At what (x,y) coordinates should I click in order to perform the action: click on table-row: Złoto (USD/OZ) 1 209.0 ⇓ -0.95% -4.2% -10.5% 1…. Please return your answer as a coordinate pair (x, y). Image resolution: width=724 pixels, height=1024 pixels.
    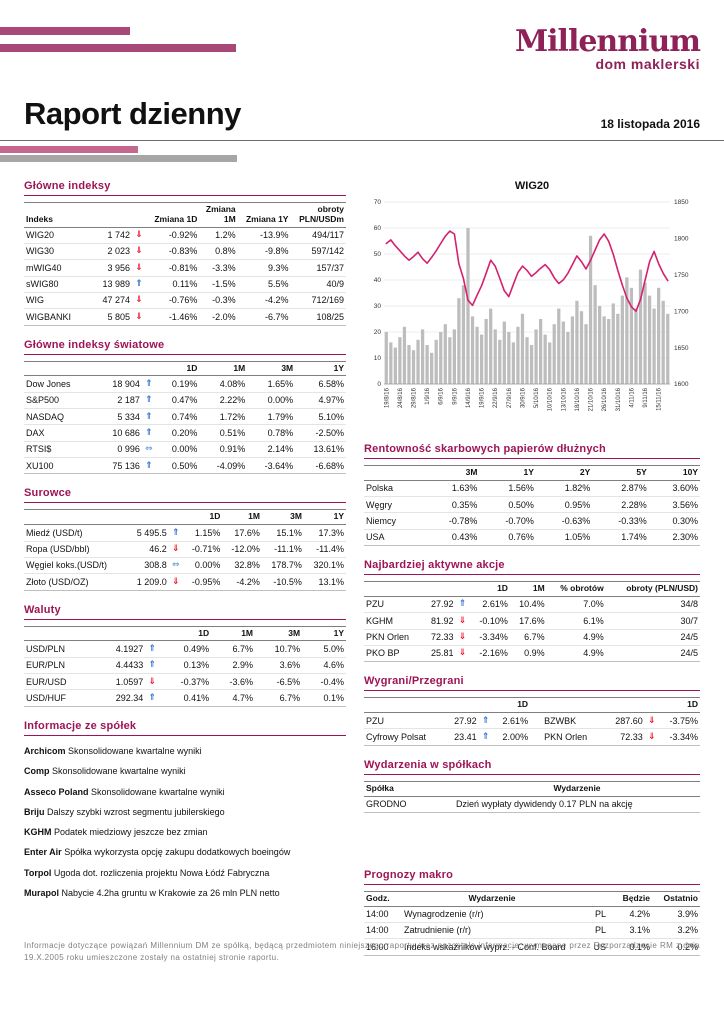
    Looking at the image, I should click on (185, 582).